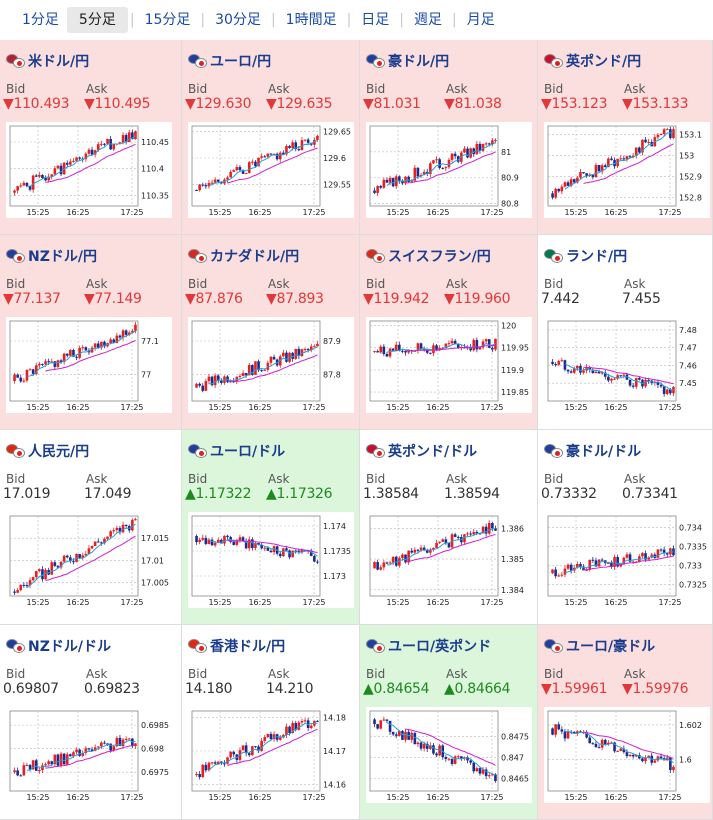  I want to click on tab-timeframe: 日足, so click(375, 20).